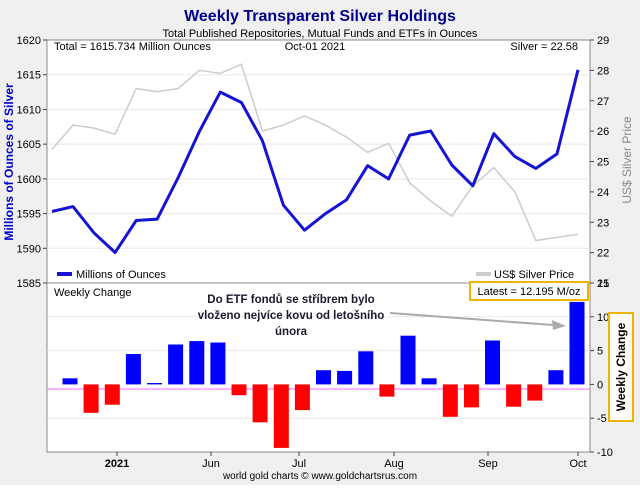 The image size is (640, 490). Describe the element at coordinates (603, 223) in the screenshot. I see `right-tick-label: 23` at that location.